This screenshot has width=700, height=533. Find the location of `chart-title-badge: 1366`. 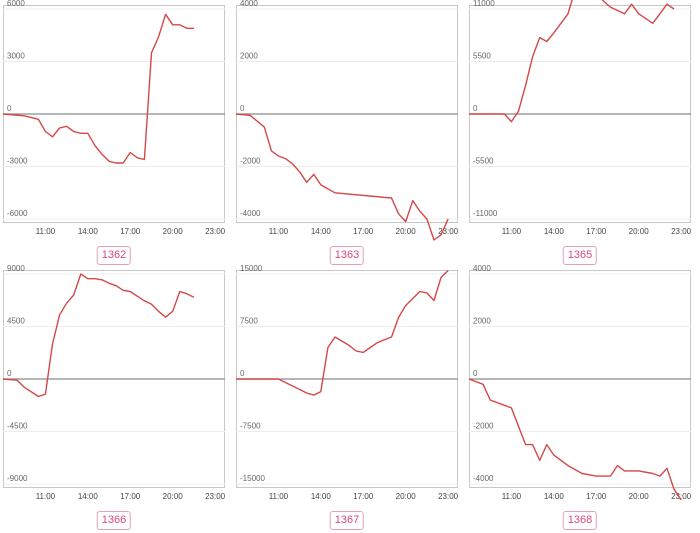

chart-title-badge: 1366 is located at coordinates (114, 520).